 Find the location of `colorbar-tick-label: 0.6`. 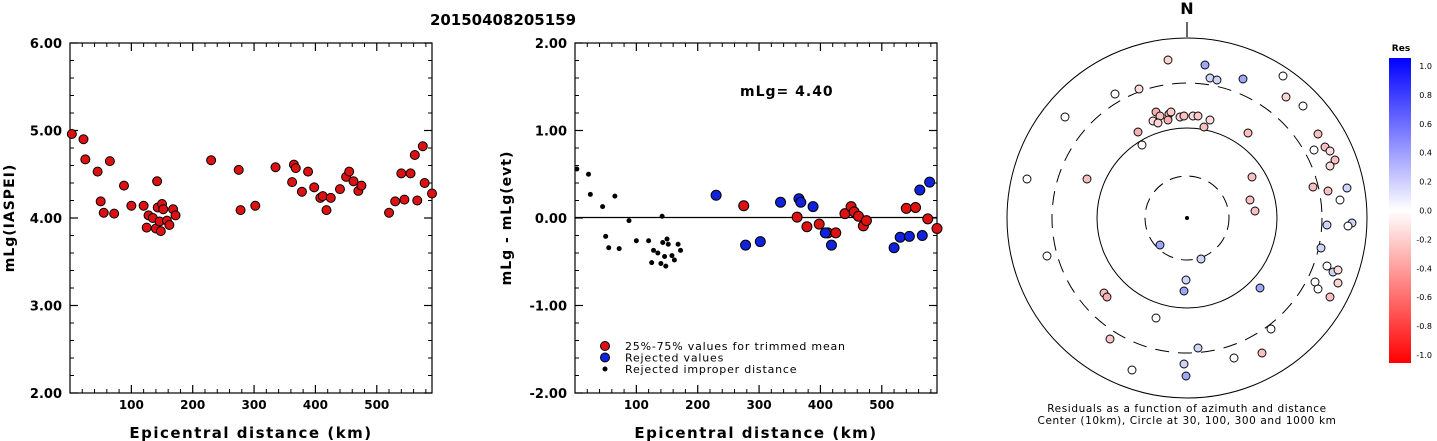

colorbar-tick-label: 0.6 is located at coordinates (1425, 124).